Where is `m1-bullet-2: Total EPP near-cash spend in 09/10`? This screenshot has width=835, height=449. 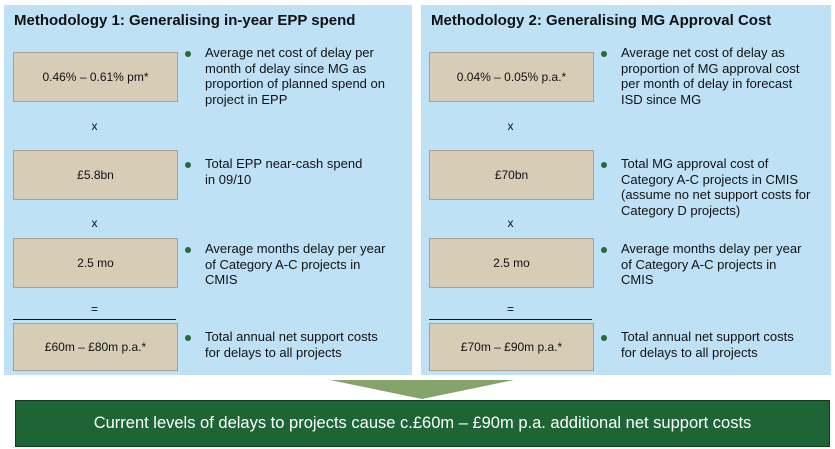 m1-bullet-2: Total EPP near-cash spend in 09/10 is located at coordinates (284, 171).